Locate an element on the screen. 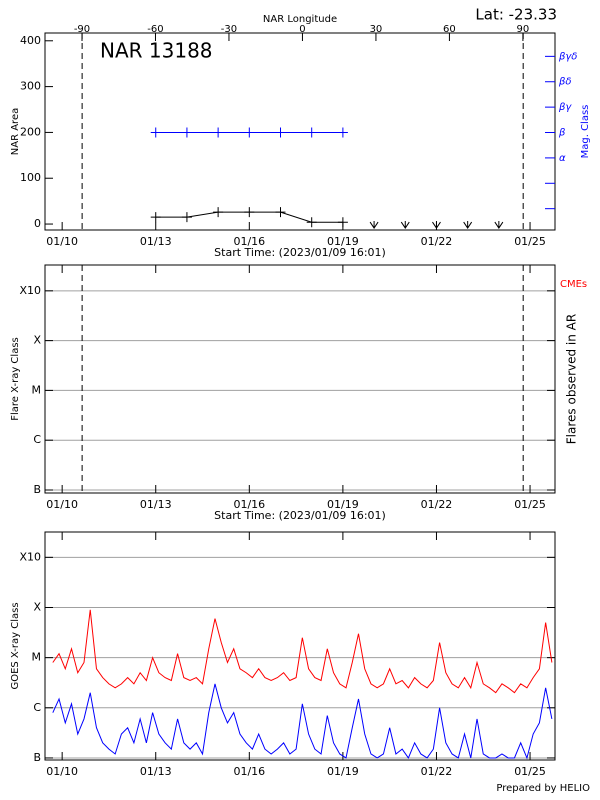 The width and height of the screenshot is (600, 800). x2-tick-label: 30 is located at coordinates (376, 29).